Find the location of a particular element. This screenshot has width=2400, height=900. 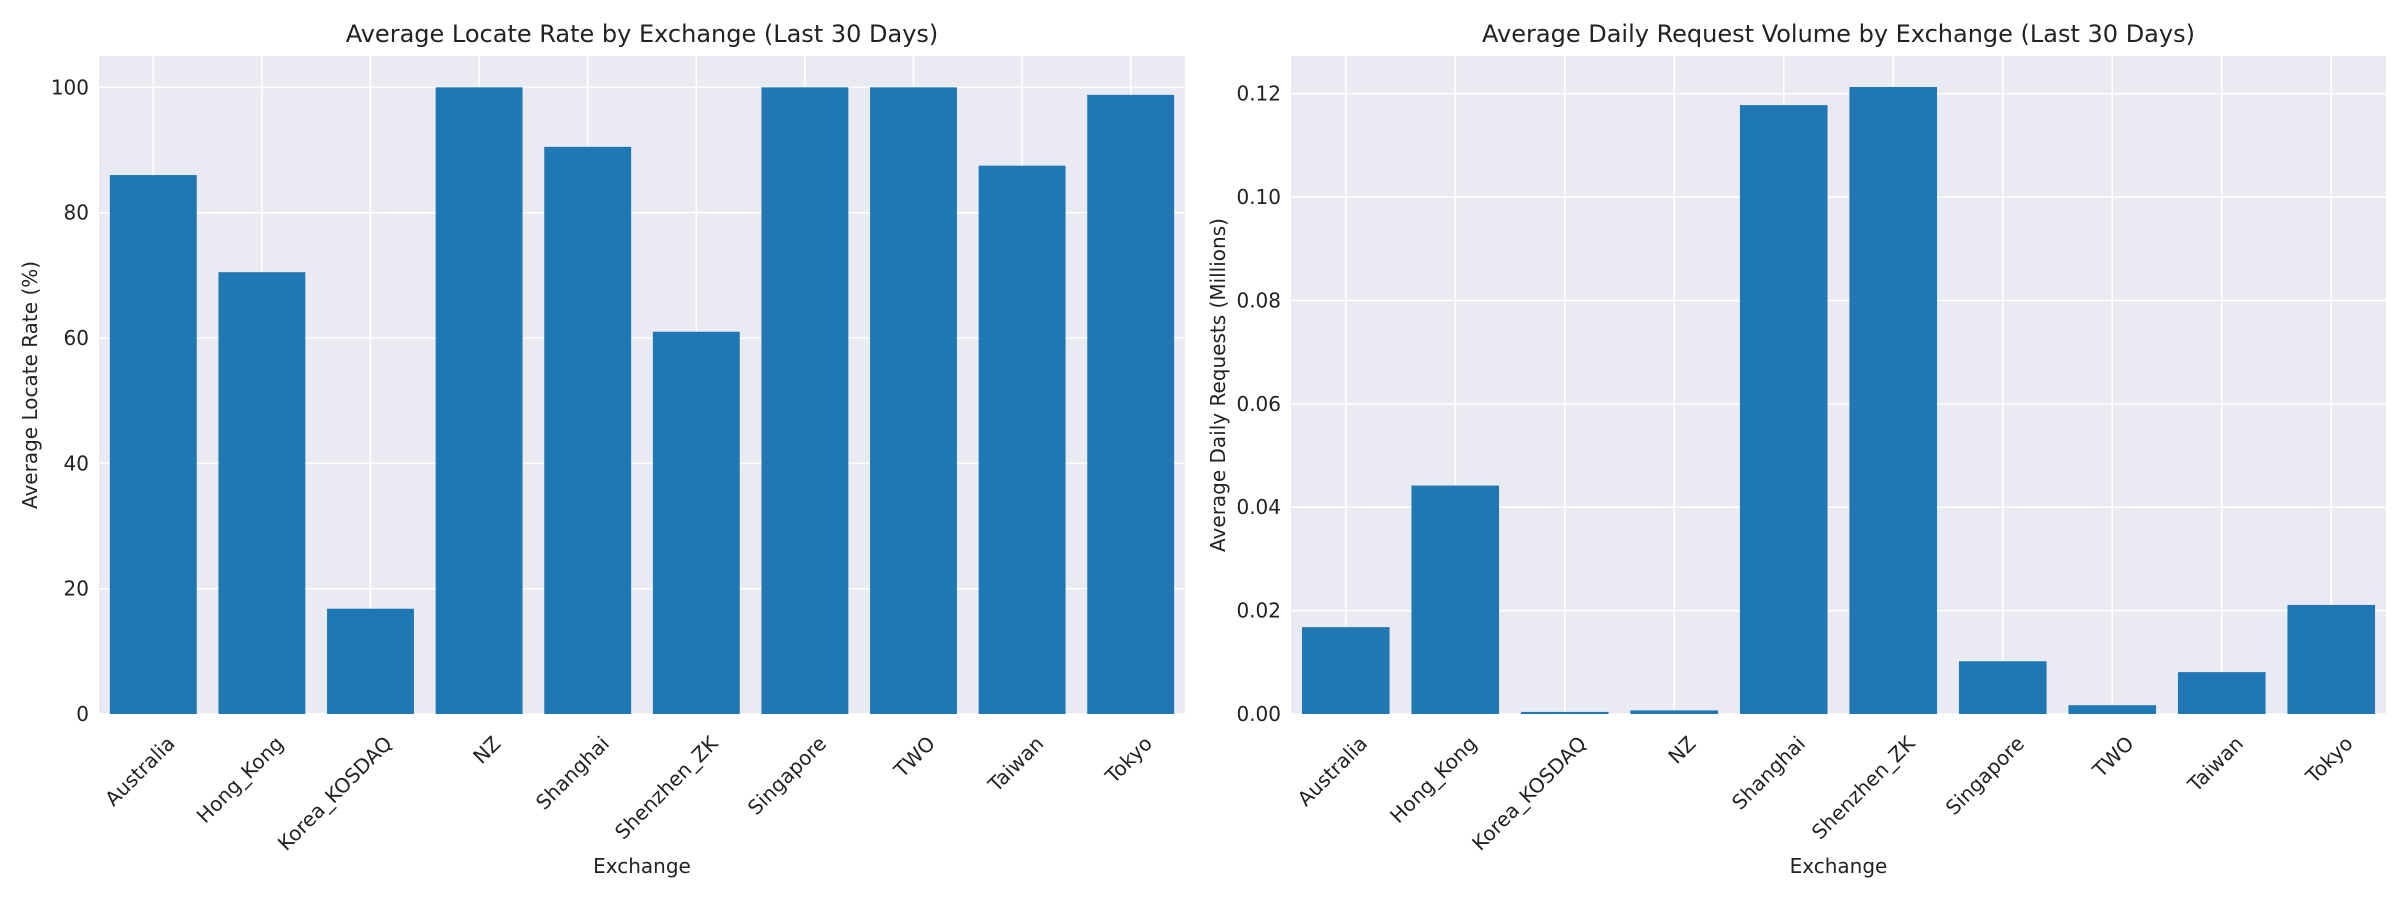

y-tick-label: 20 is located at coordinates (76, 589).